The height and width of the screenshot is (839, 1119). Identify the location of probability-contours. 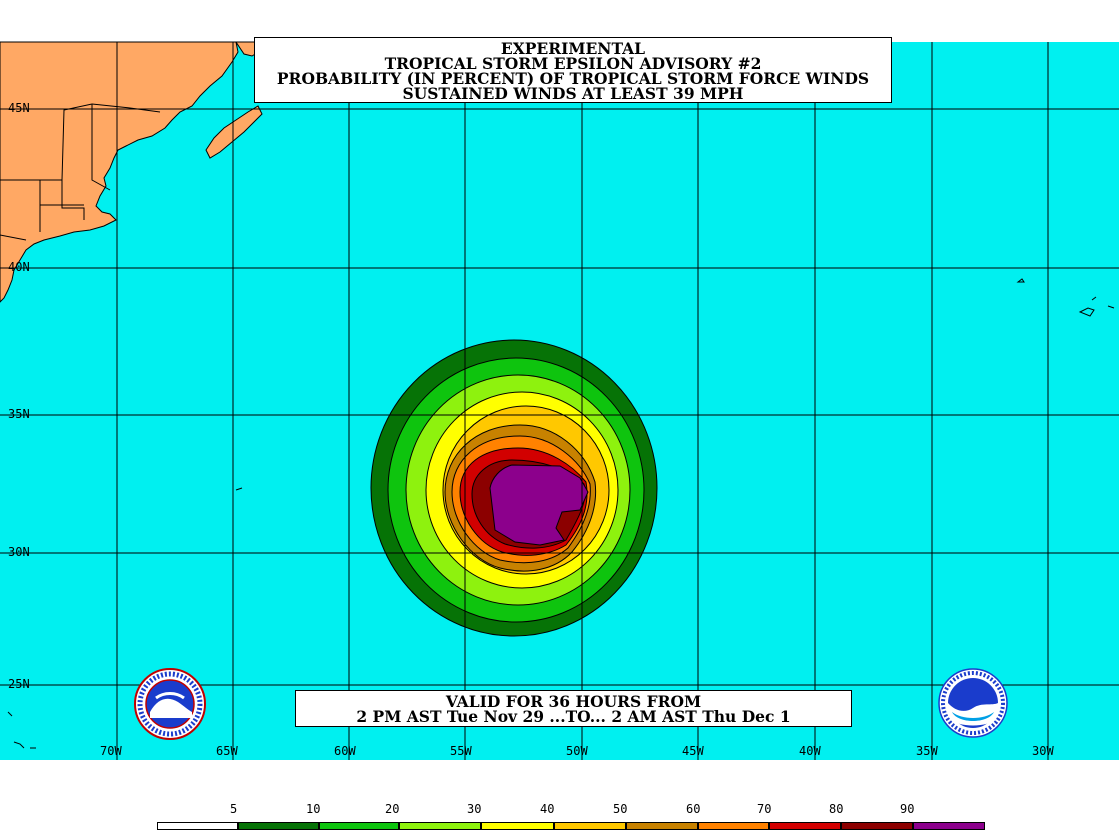
(514, 488).